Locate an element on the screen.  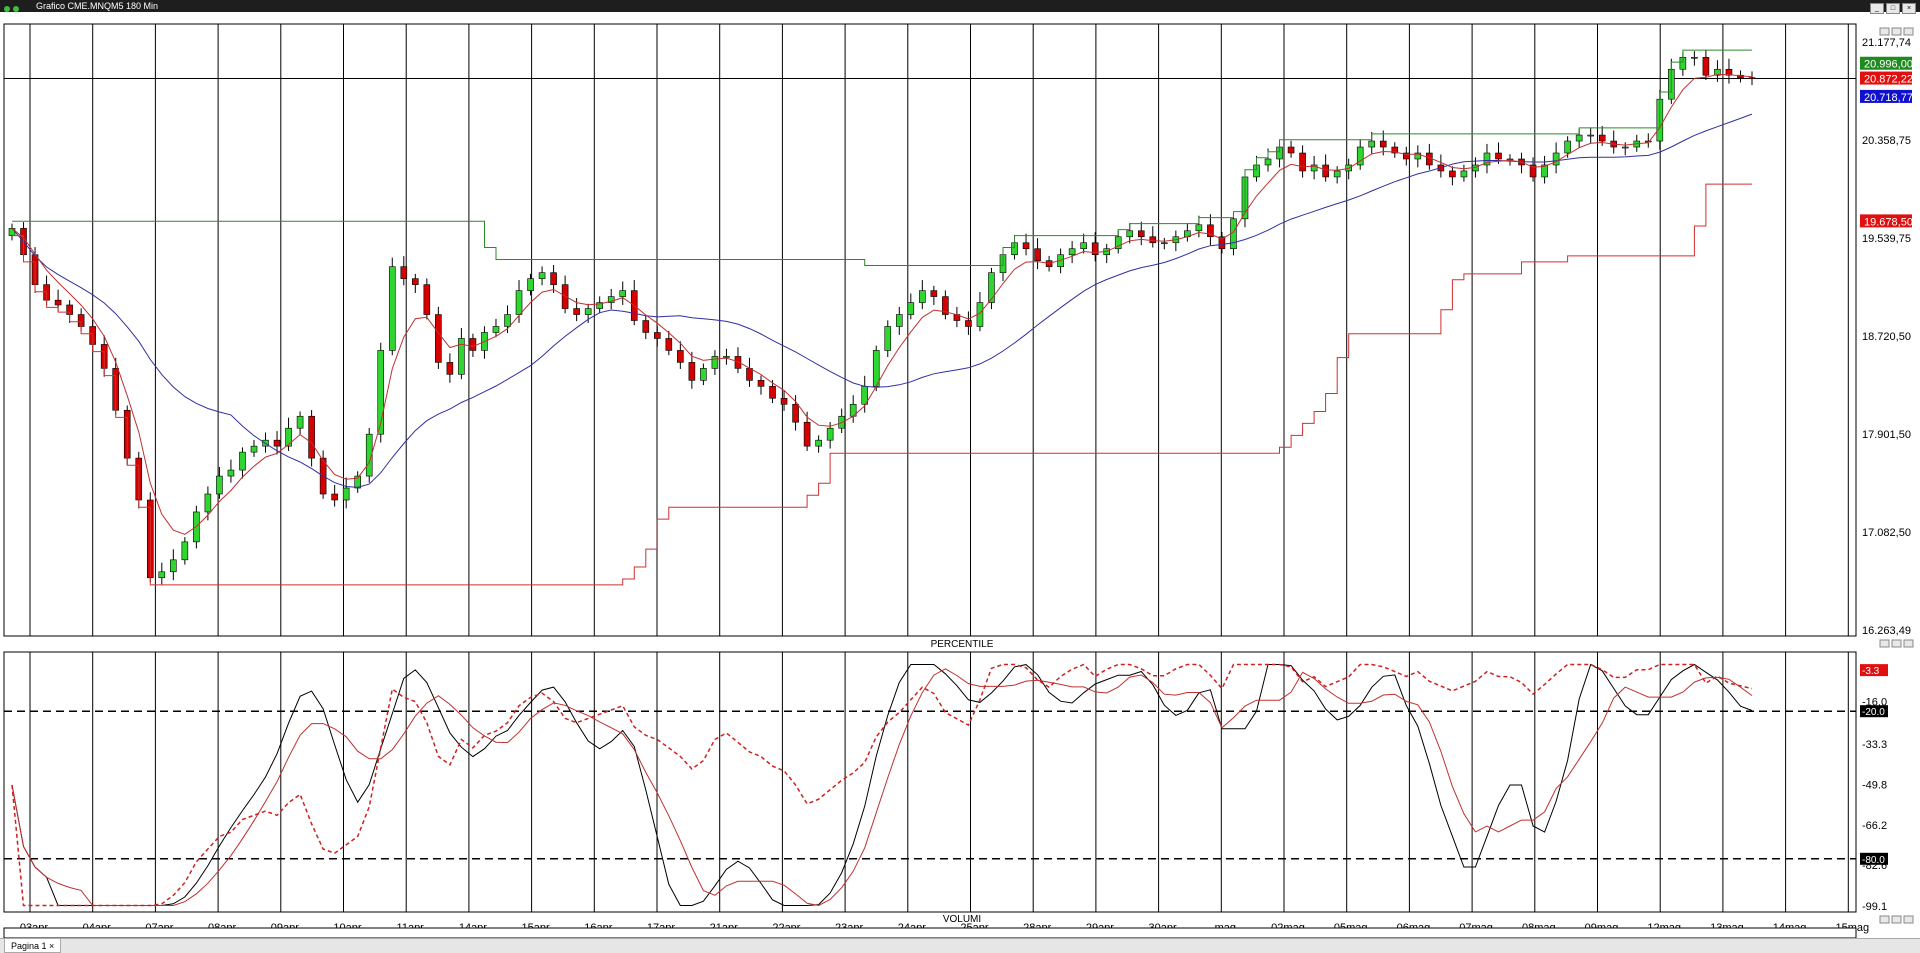
price-tag-label: 19.678,50 is located at coordinates (1888, 222).